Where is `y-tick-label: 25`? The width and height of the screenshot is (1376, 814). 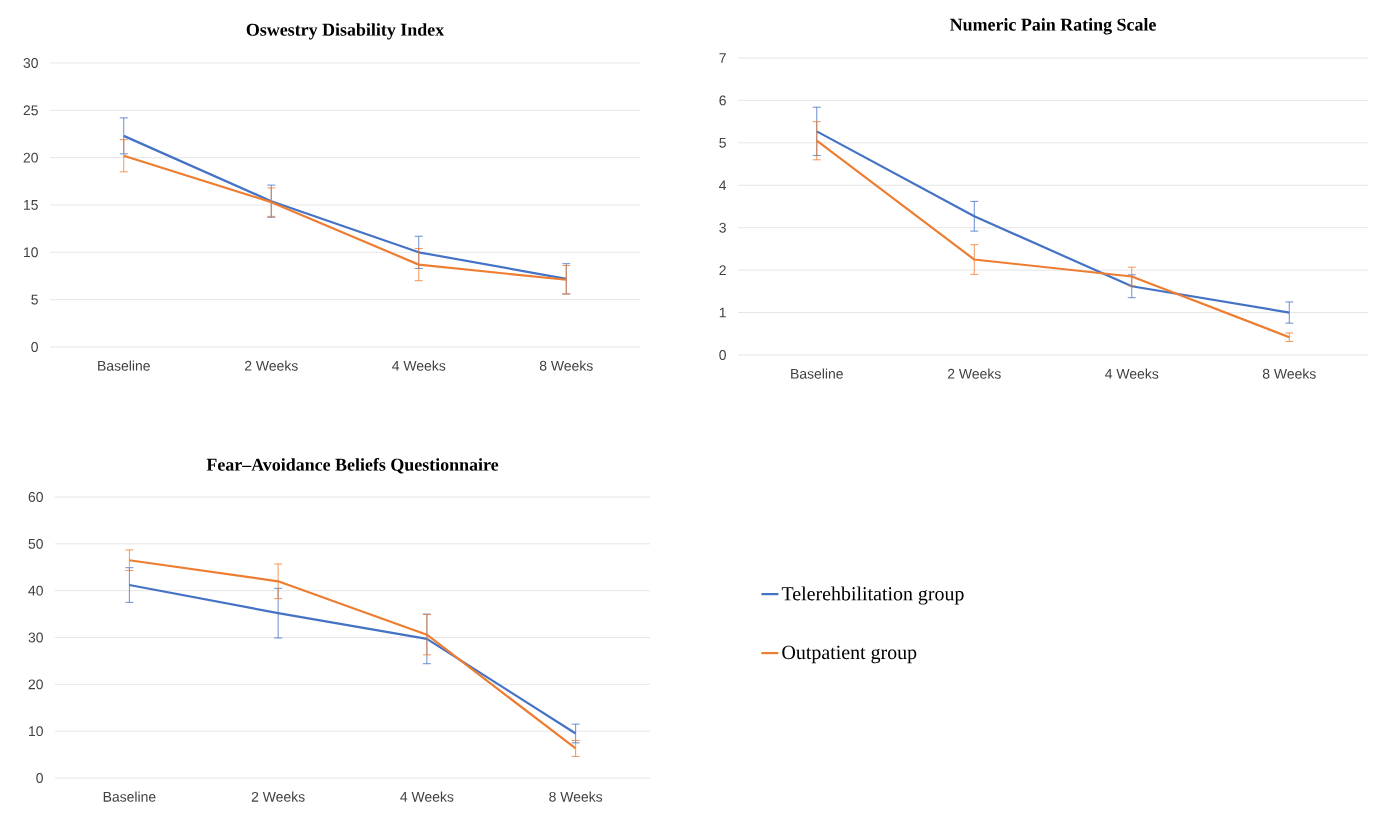
y-tick-label: 25 is located at coordinates (30, 110).